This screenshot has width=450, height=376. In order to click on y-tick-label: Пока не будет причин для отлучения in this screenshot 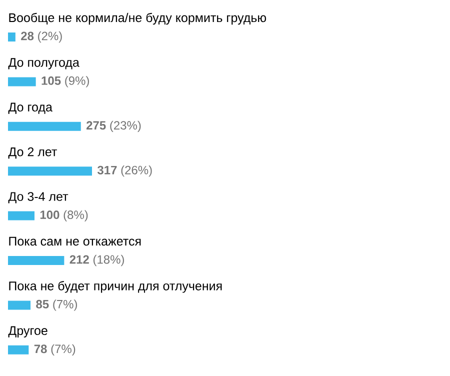, I will do `click(115, 287)`.